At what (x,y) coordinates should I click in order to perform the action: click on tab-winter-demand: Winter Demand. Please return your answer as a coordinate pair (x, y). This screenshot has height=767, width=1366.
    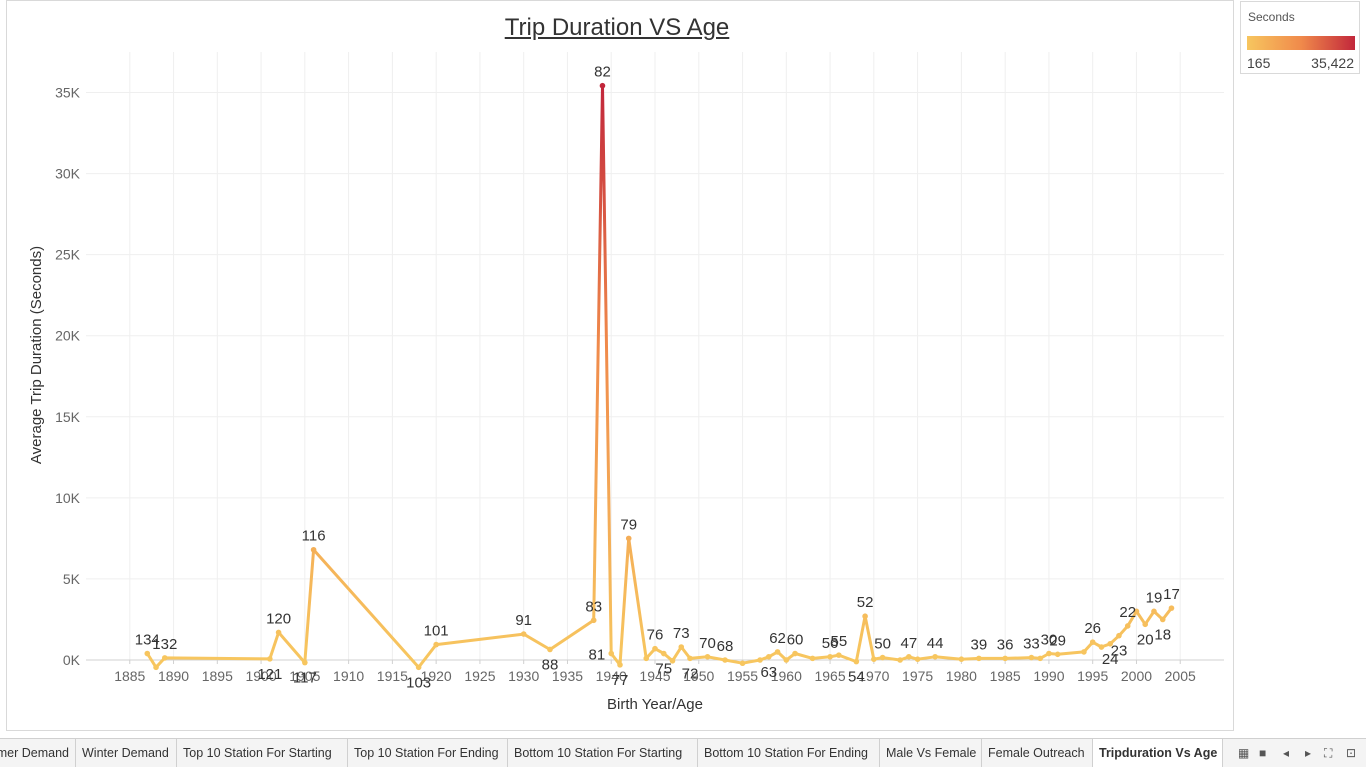
    Looking at the image, I should click on (126, 753).